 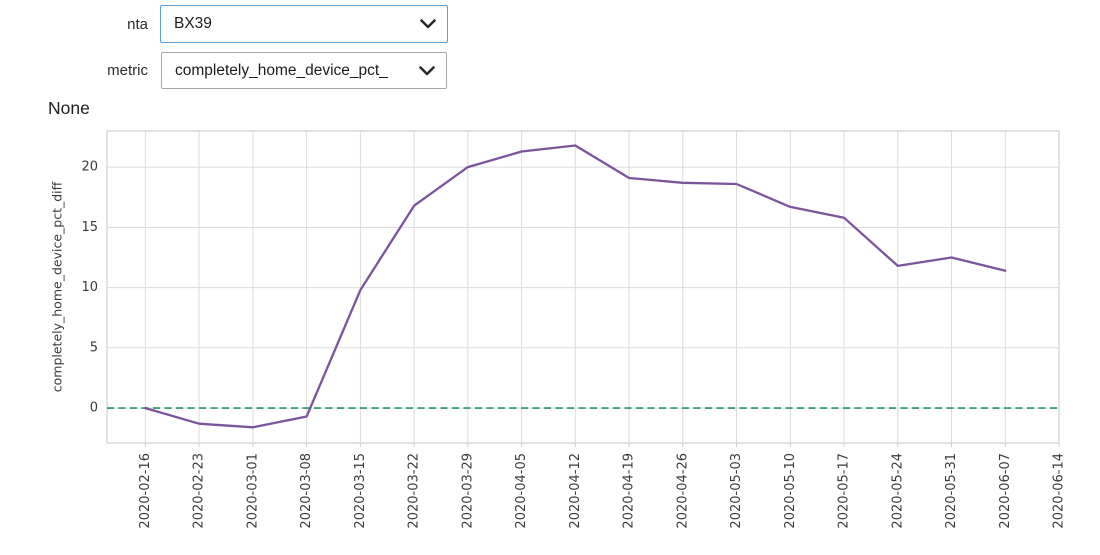 I want to click on metric-dropdown: completely_home_device_pct_, so click(x=304, y=70).